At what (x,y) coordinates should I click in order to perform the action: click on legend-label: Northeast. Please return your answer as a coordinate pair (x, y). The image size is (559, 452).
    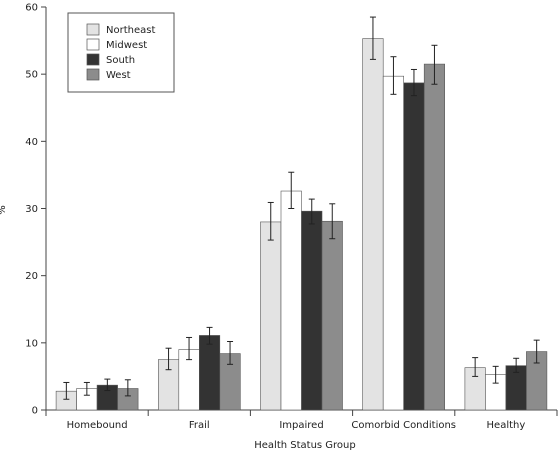
    Looking at the image, I should click on (130, 30).